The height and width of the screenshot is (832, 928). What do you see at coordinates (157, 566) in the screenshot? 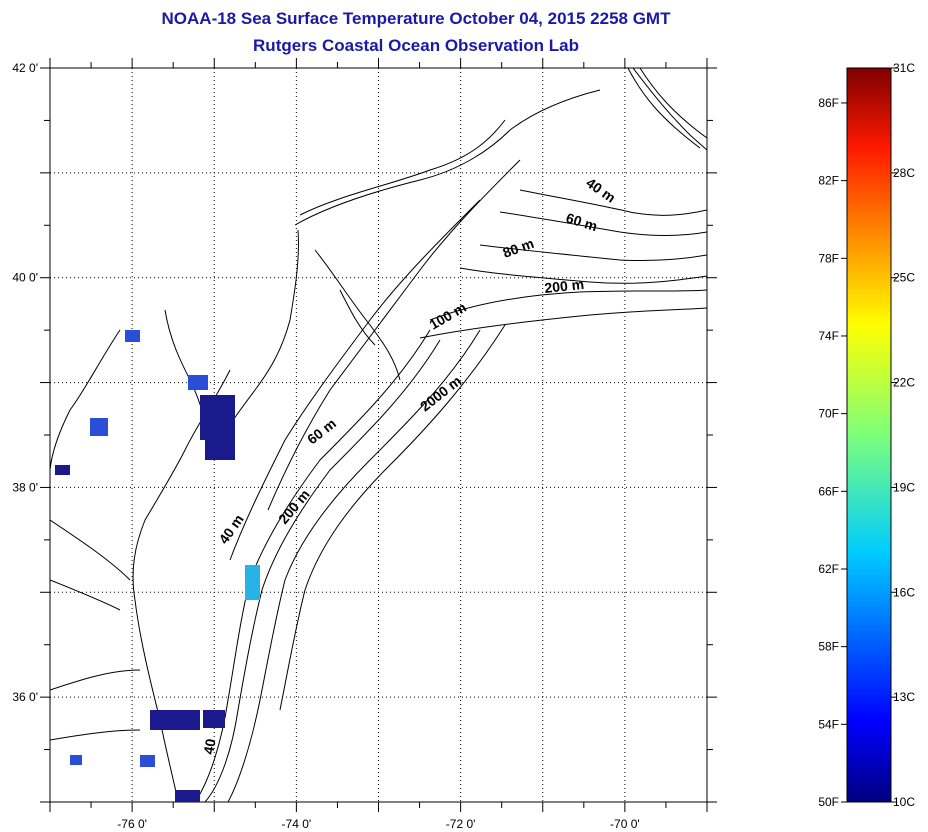
I see `sst-patches` at bounding box center [157, 566].